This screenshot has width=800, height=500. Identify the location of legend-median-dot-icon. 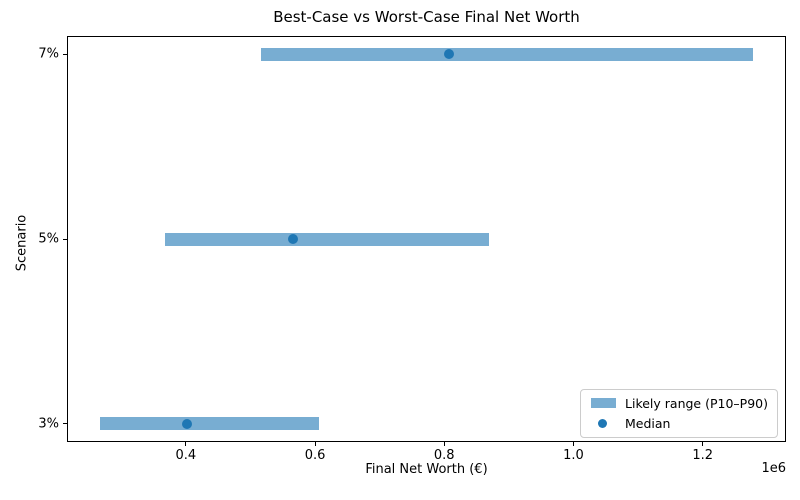
(603, 423).